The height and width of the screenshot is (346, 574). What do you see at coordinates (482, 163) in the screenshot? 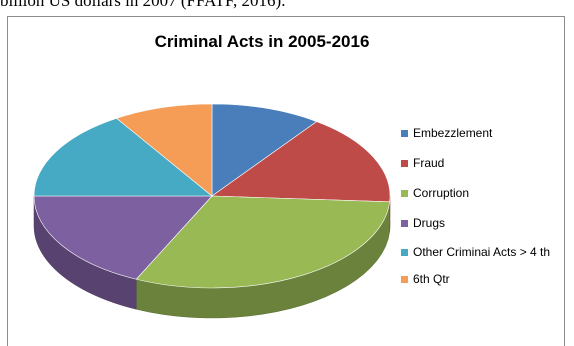
I see `legend-item: Fraud` at bounding box center [482, 163].